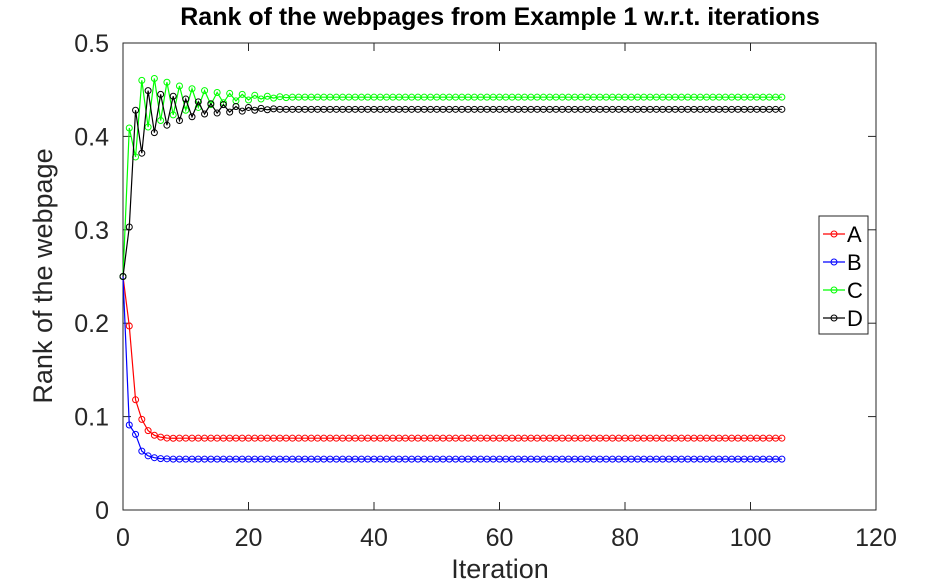 The image size is (946, 588). I want to click on x-tick-label: 40, so click(374, 538).